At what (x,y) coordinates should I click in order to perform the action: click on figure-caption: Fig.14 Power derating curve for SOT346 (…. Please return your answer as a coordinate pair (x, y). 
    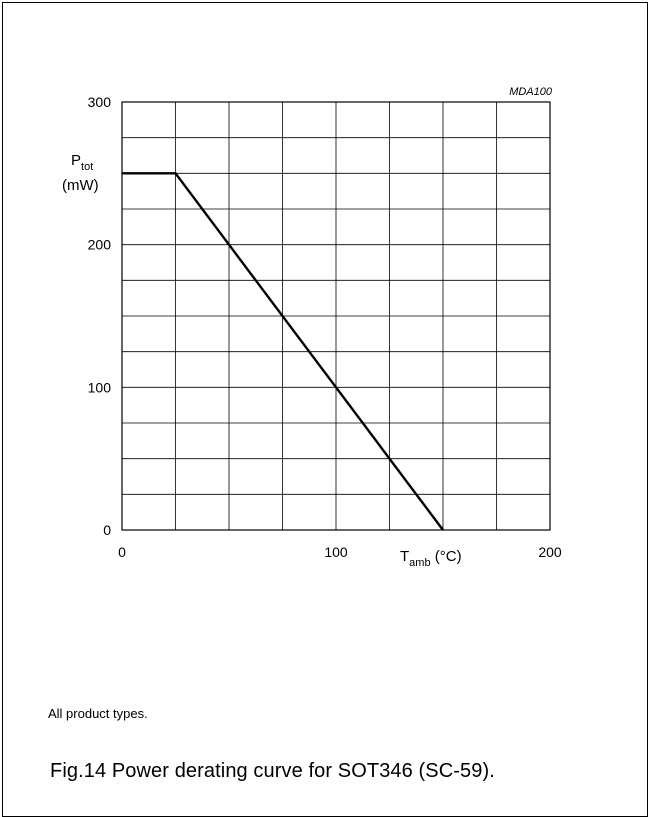
    Looking at the image, I should click on (272, 771).